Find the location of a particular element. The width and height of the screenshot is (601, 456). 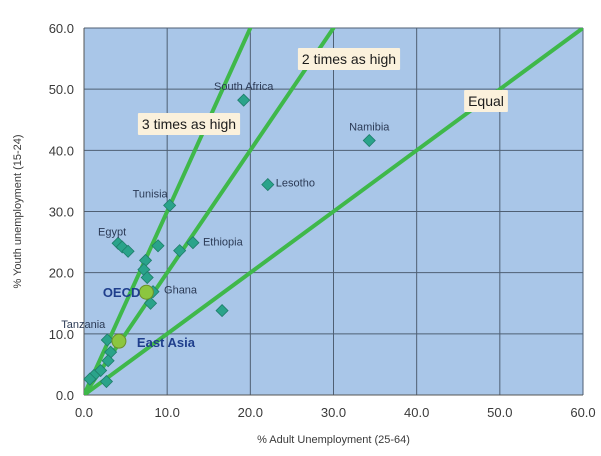

reference-line-callout: 2 times as high is located at coordinates (349, 59).